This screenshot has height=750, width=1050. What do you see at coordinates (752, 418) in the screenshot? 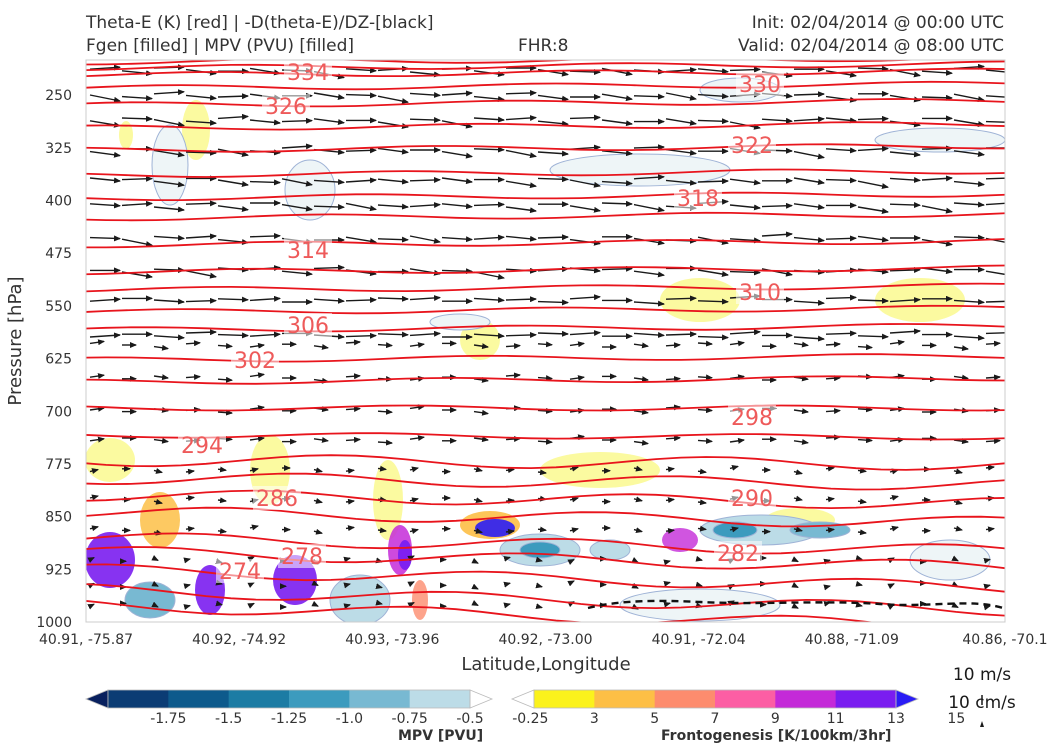
I see `contour-label: 298` at bounding box center [752, 418].